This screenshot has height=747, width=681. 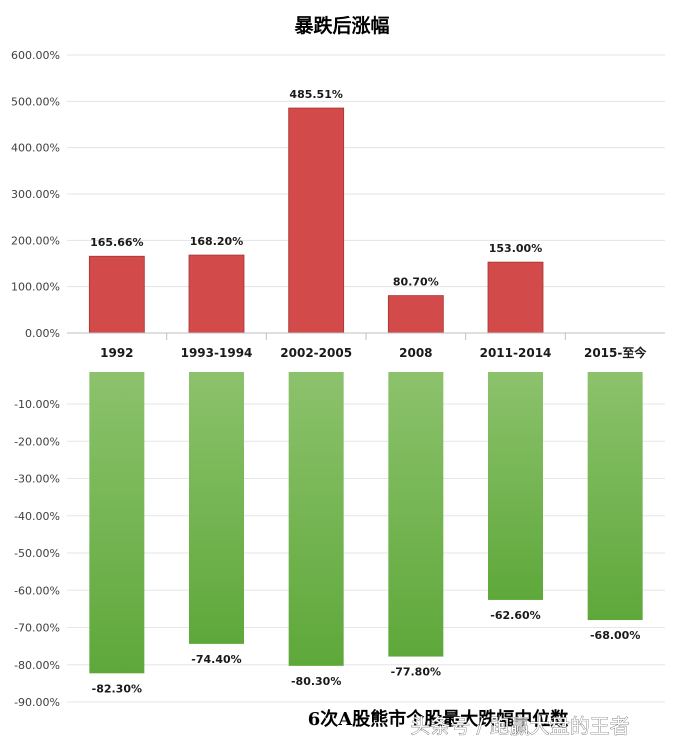 I want to click on gain-y-tick-label: 600.00%, so click(x=35, y=55).